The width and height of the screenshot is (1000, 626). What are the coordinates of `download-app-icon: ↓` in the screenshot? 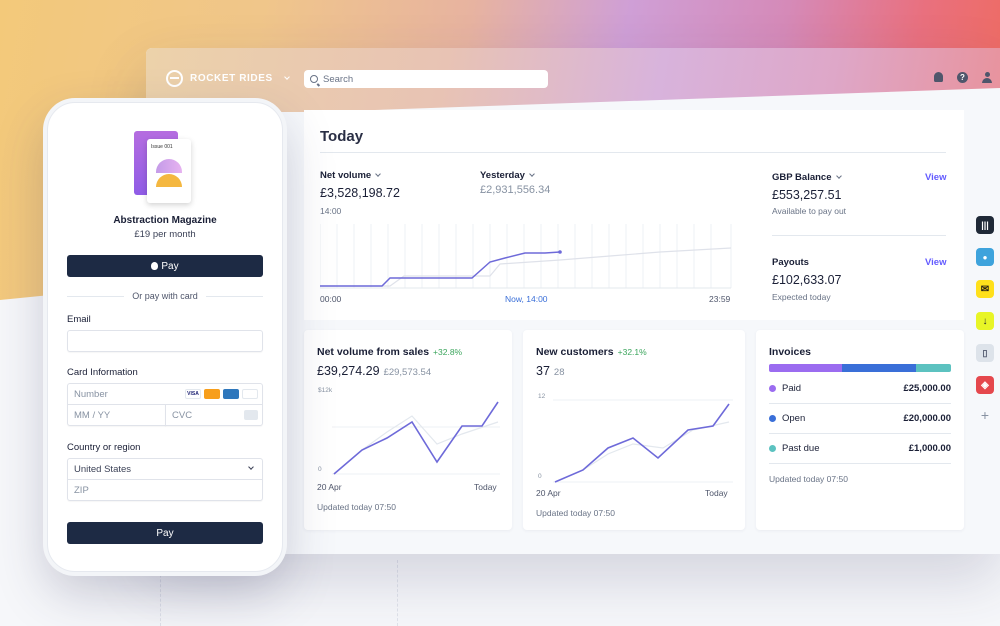 It's located at (985, 321).